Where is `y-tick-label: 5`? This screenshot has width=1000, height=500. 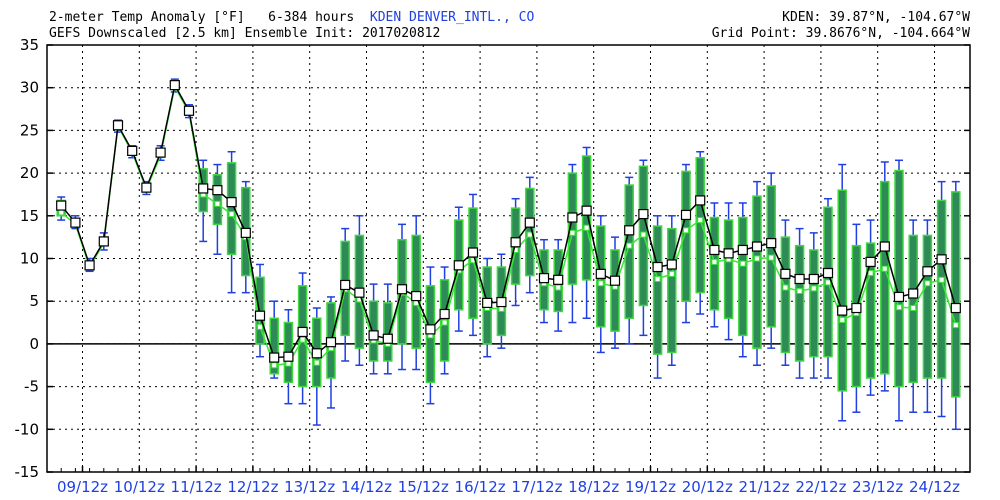 y-tick-label: 5 is located at coordinates (34, 301).